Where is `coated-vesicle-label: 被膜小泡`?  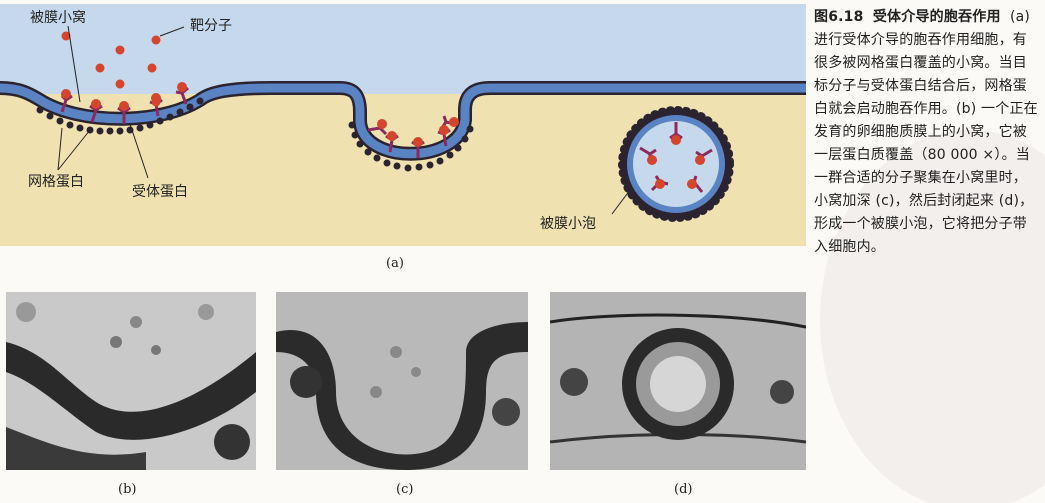
coated-vesicle-label: 被膜小泡 is located at coordinates (568, 224).